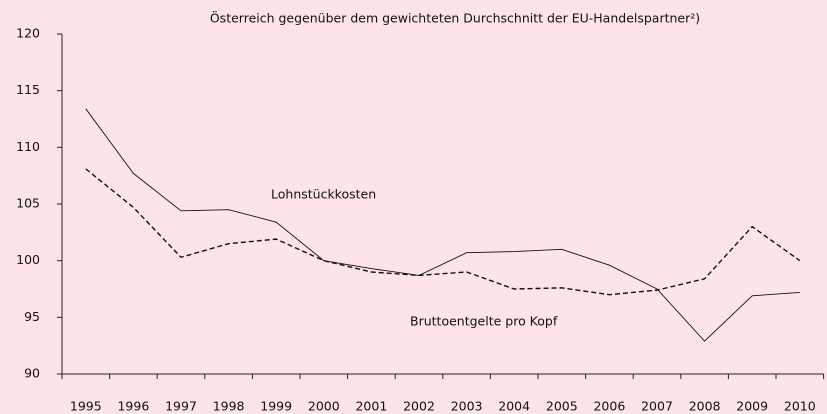 The image size is (827, 414). I want to click on x-tick-label: 1996, so click(133, 406).